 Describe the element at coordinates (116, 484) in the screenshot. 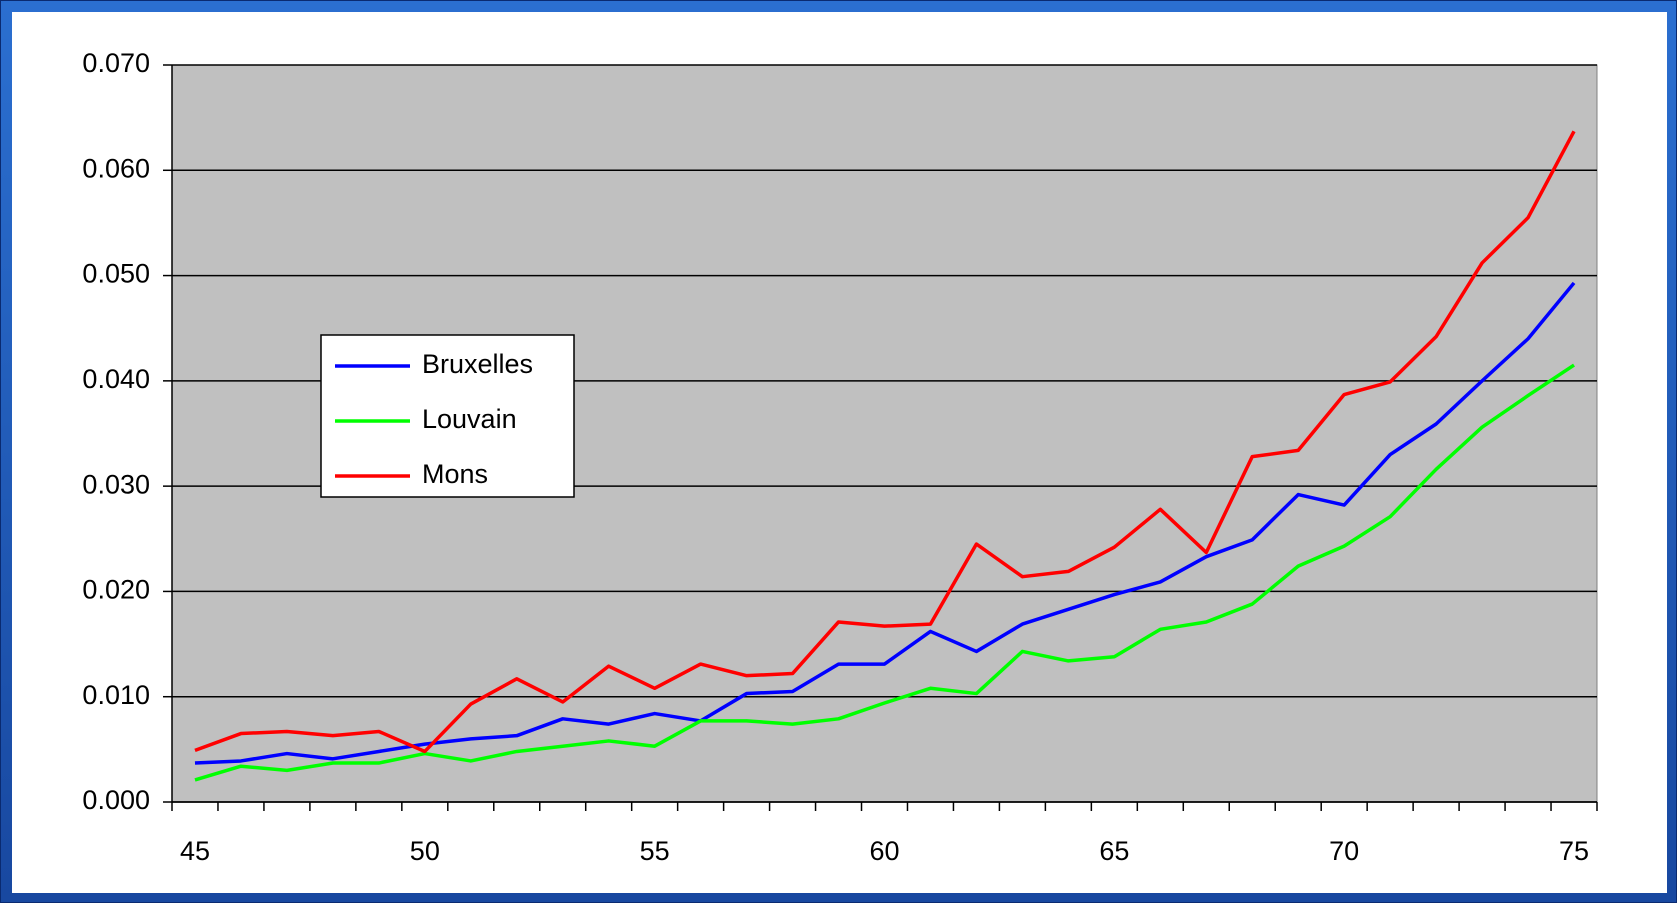

I see `y-tick-label: 0.030` at that location.